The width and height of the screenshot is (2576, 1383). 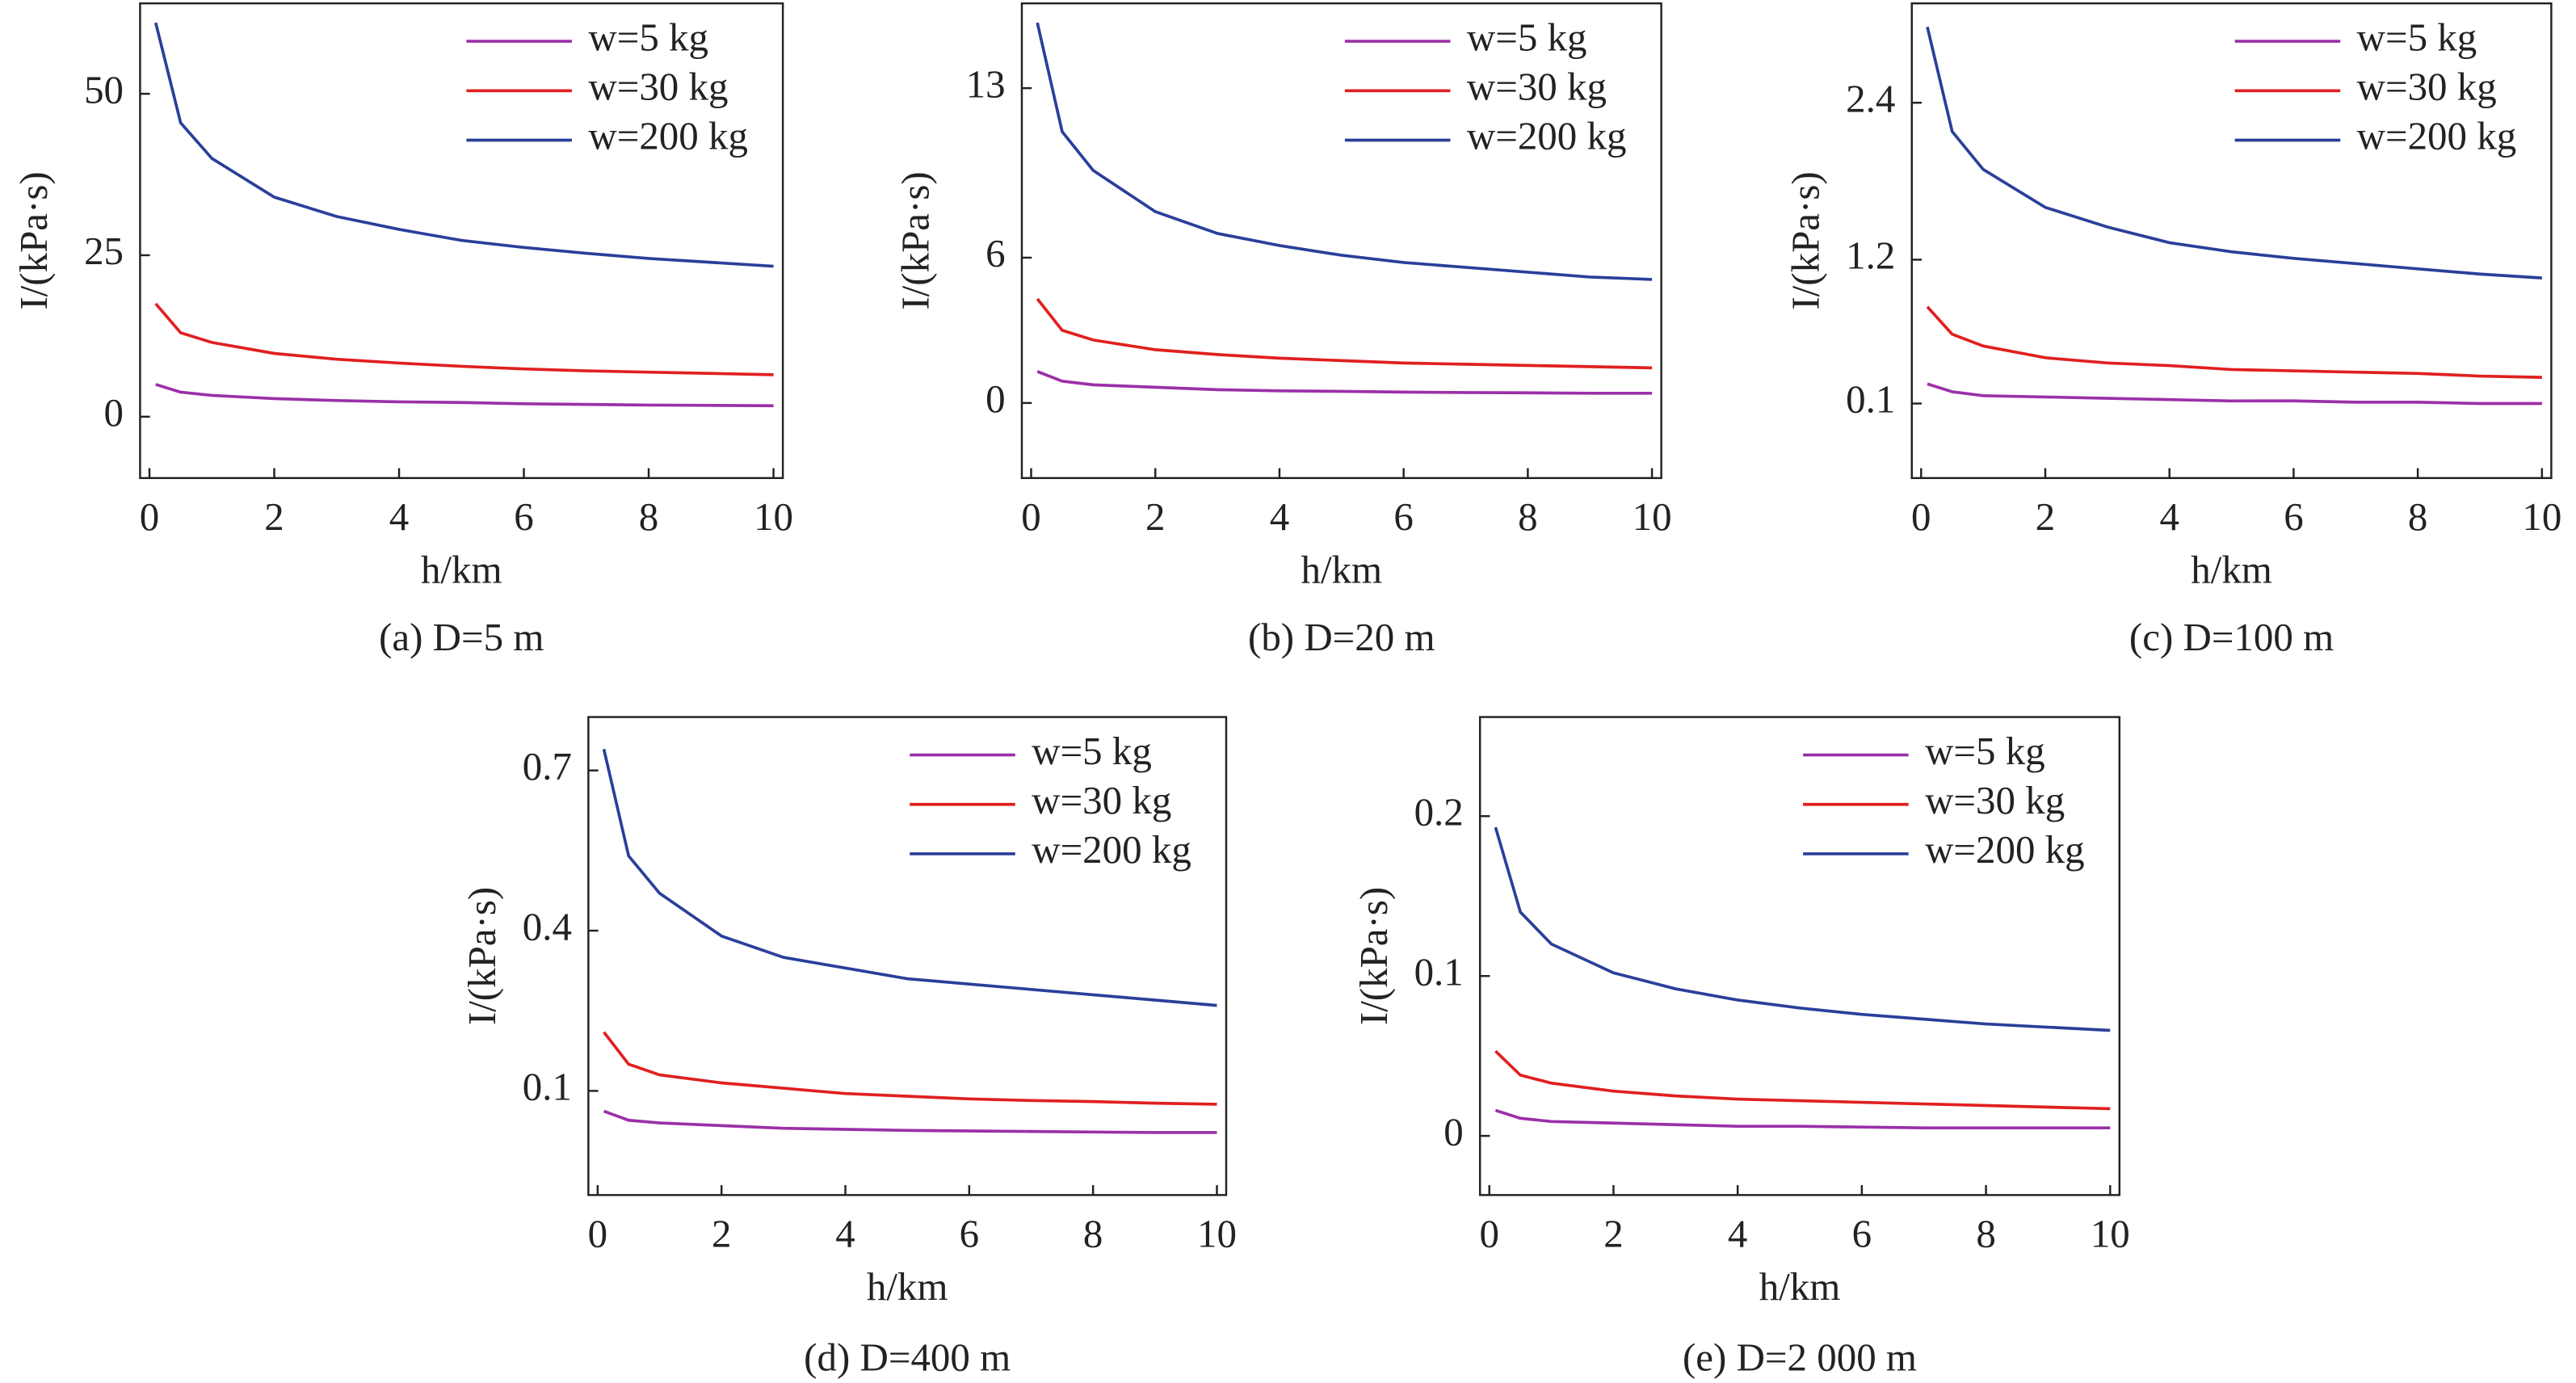 What do you see at coordinates (1341, 637) in the screenshot?
I see `caption: (b) D=20 m` at bounding box center [1341, 637].